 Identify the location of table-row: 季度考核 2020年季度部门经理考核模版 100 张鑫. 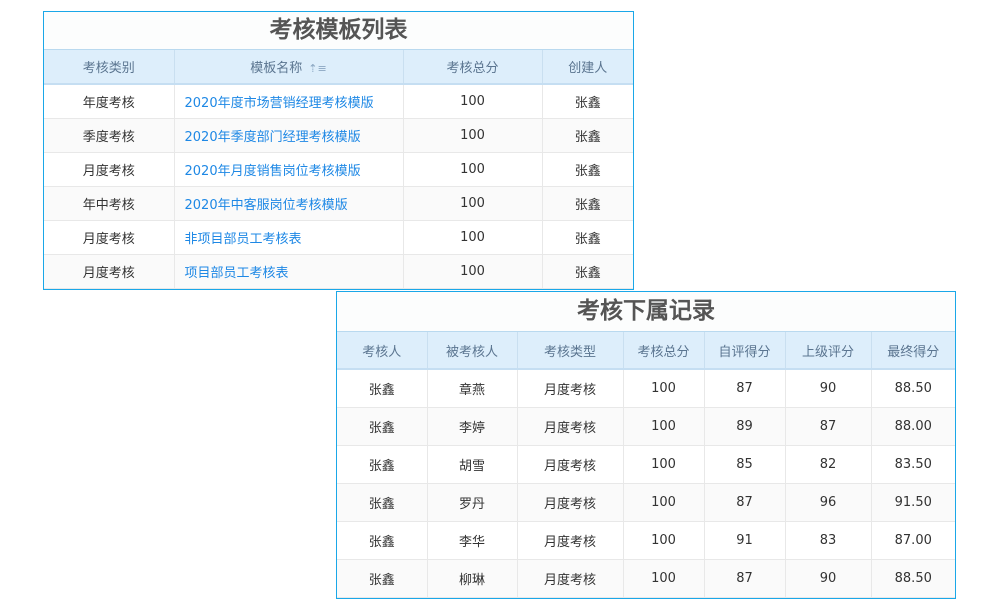
(338, 135).